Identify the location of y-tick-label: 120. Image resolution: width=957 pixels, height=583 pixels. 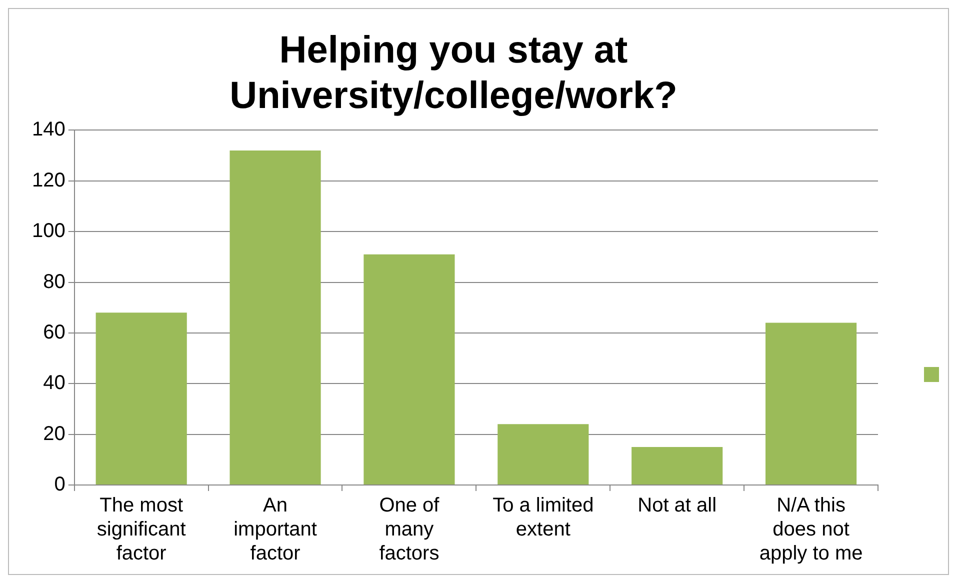
(49, 180).